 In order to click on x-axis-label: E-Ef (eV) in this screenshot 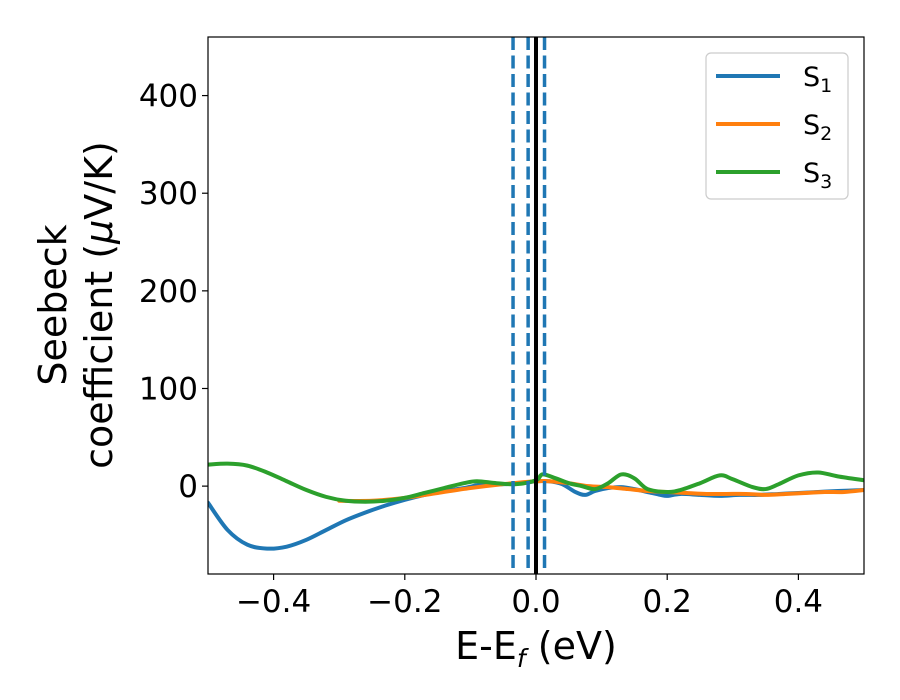, I will do `click(536, 648)`.